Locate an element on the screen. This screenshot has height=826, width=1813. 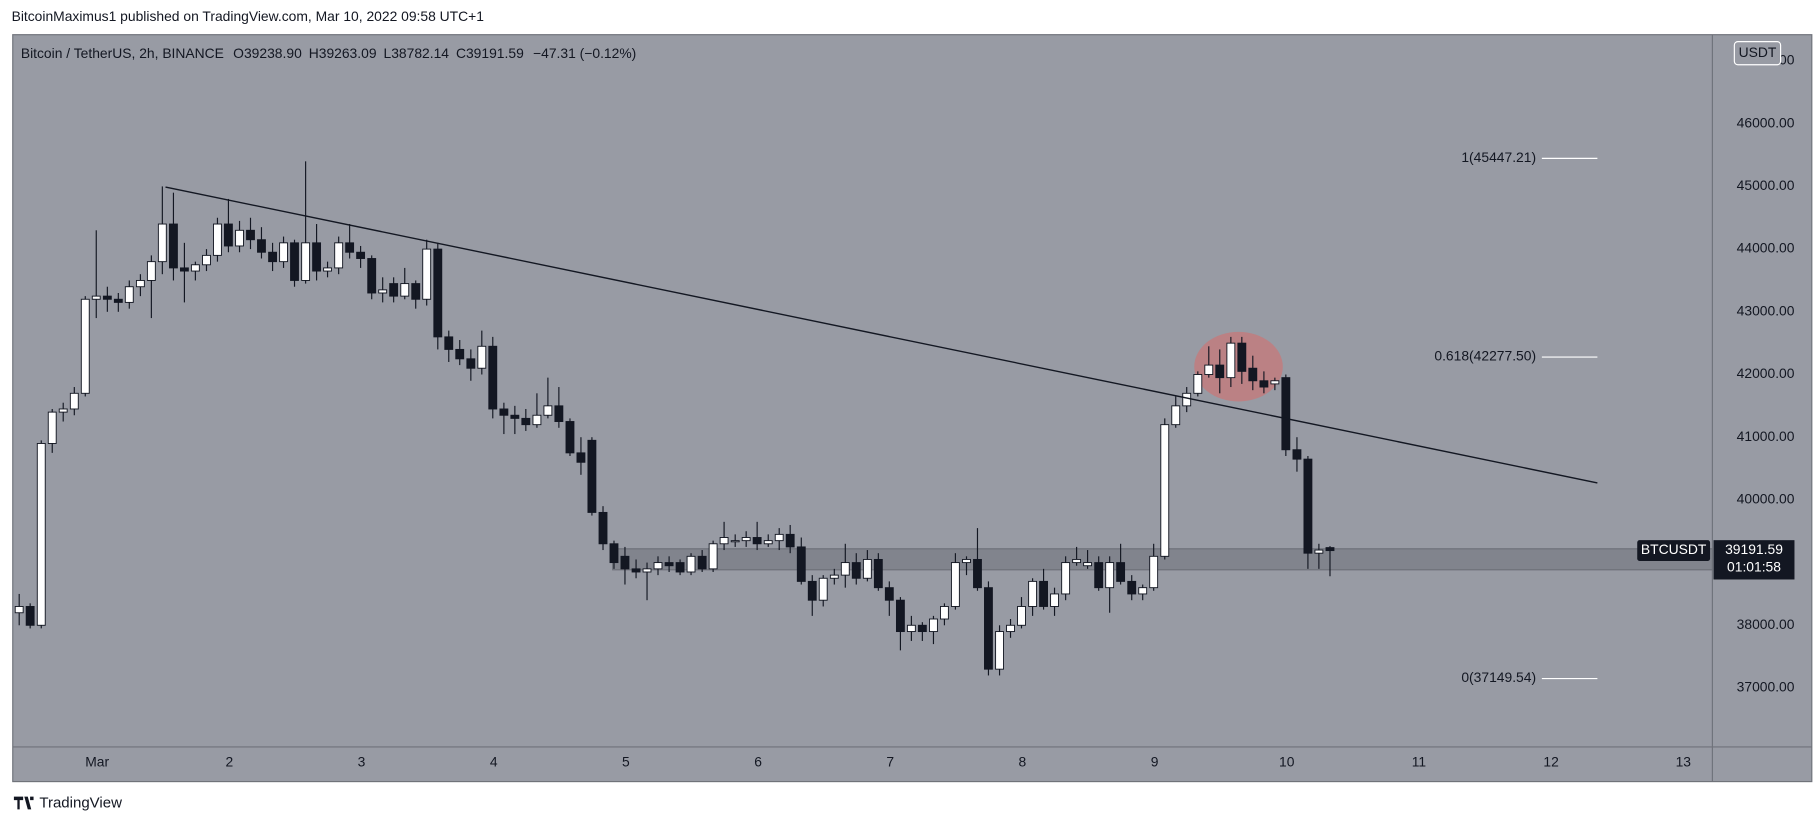
x-tick-label: 10 is located at coordinates (1287, 762).